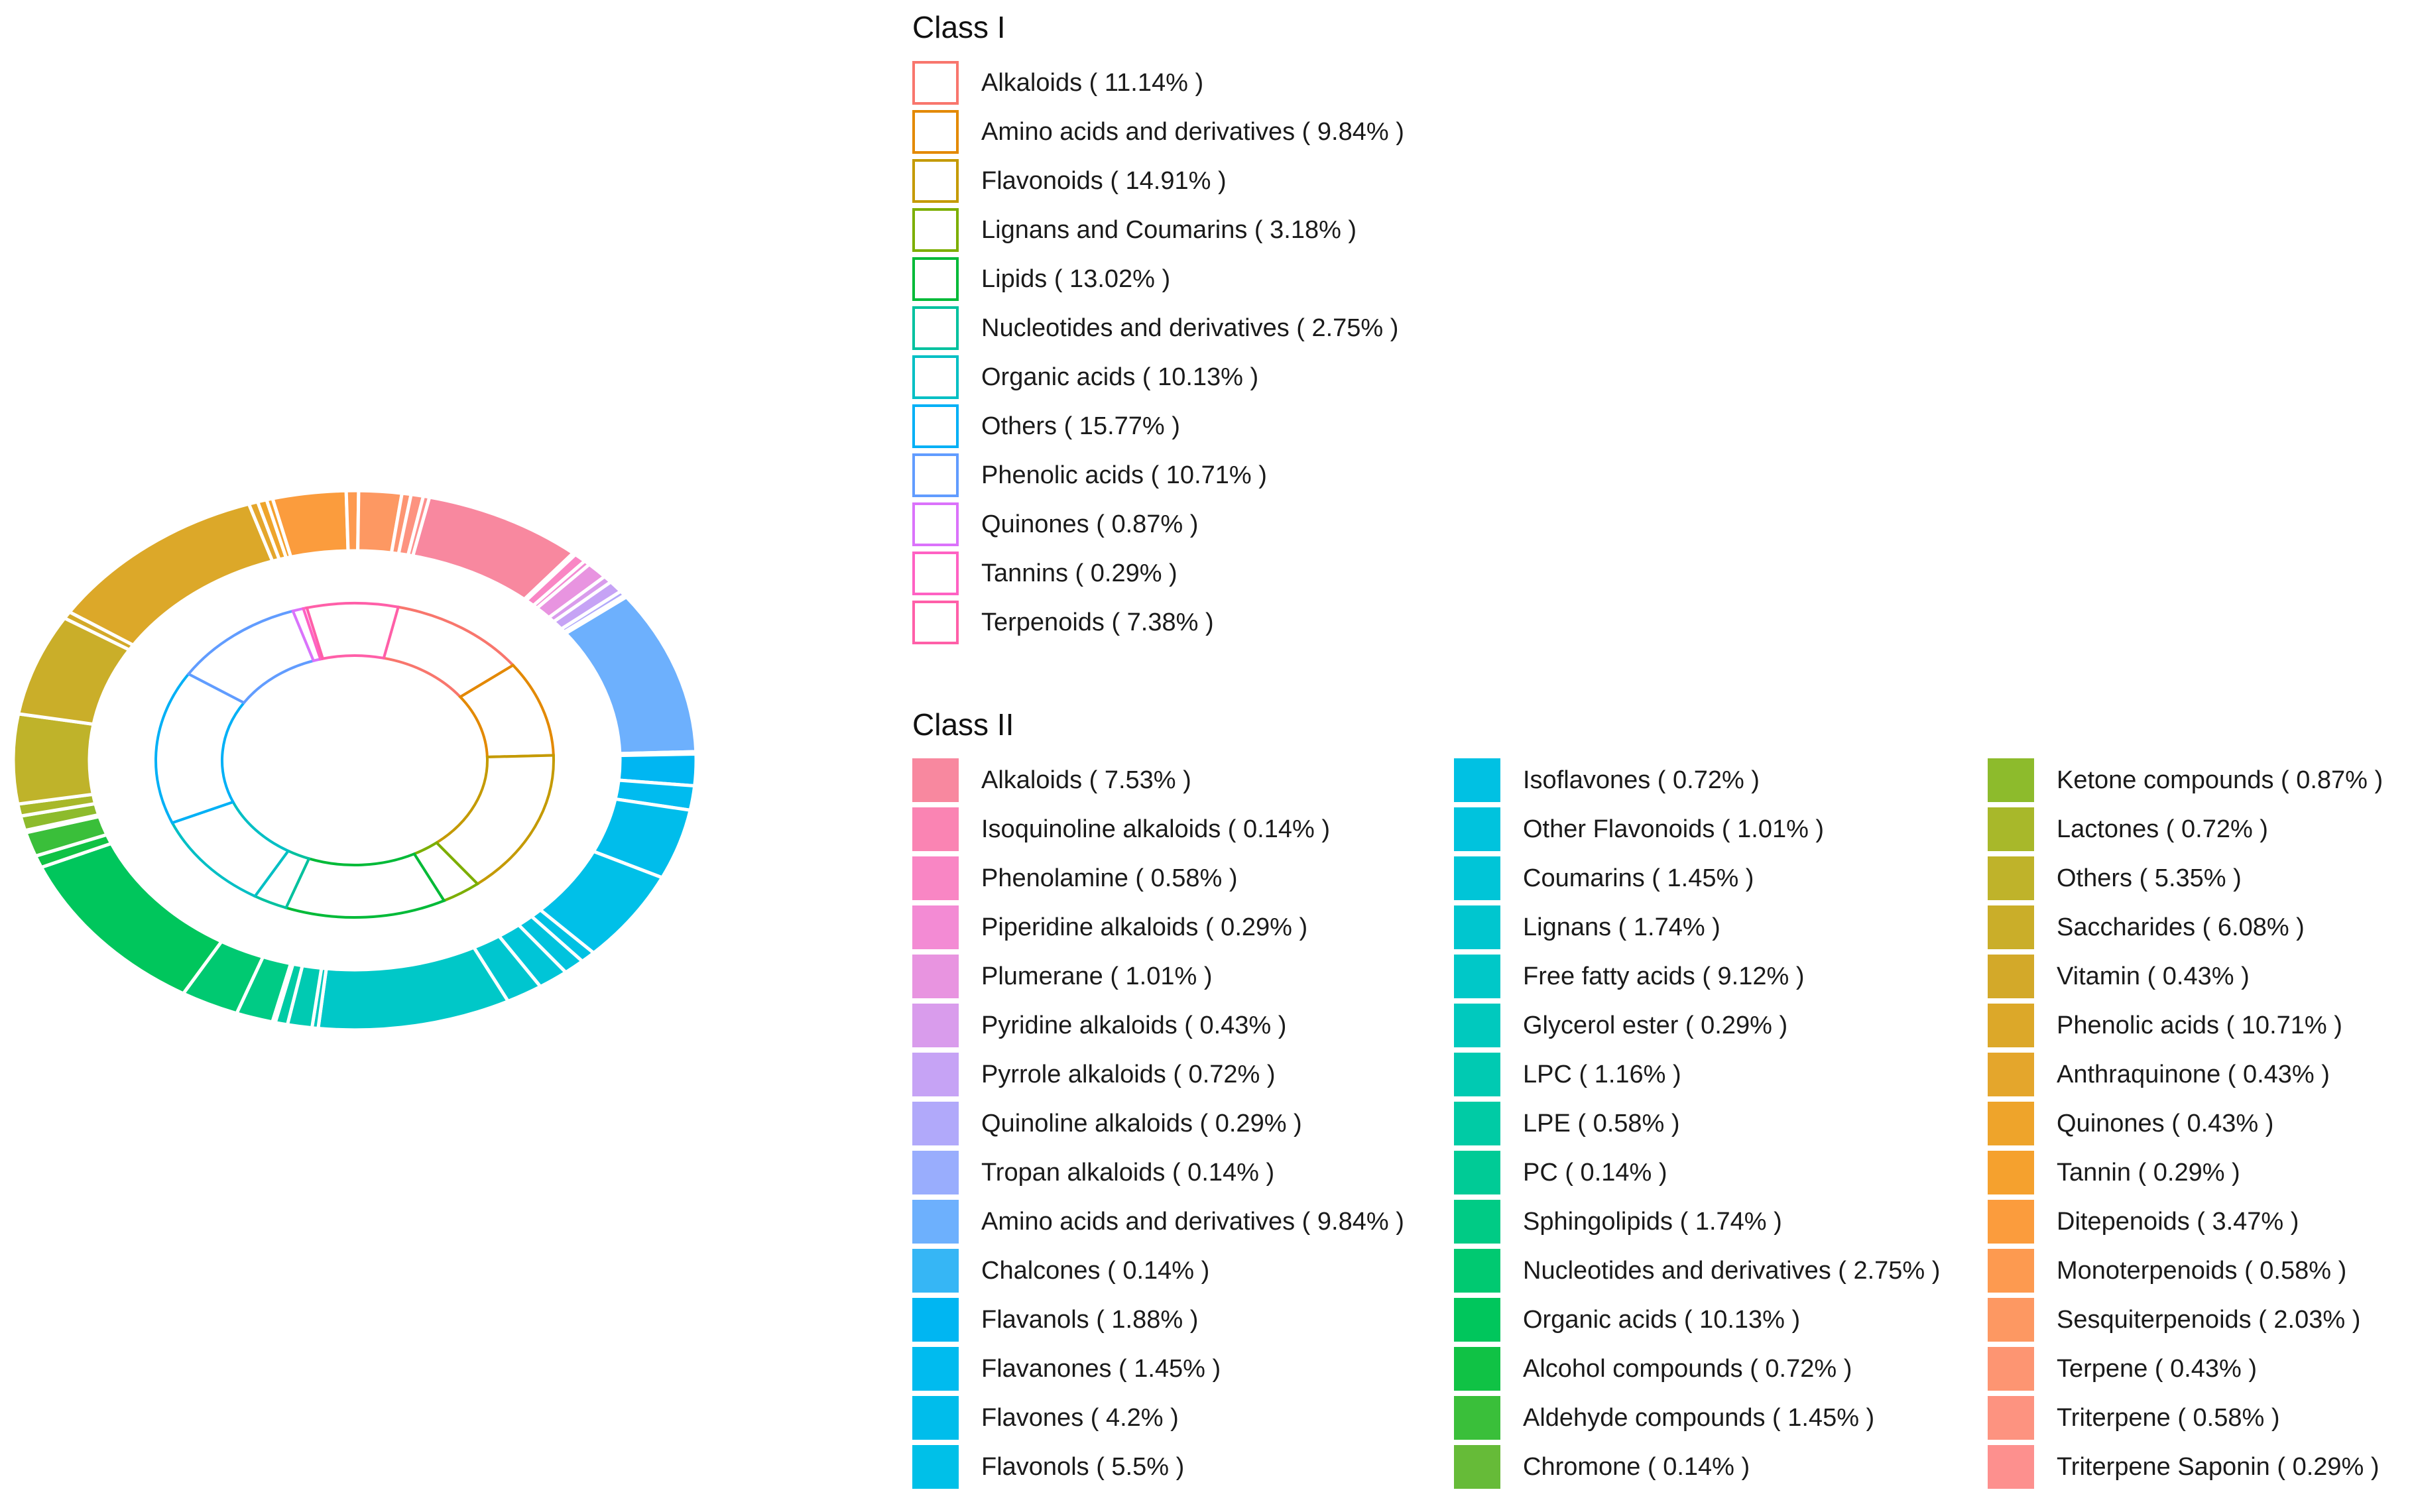 The image size is (2414, 1512). What do you see at coordinates (53, 759) in the screenshot?
I see `outer-slice-others` at bounding box center [53, 759].